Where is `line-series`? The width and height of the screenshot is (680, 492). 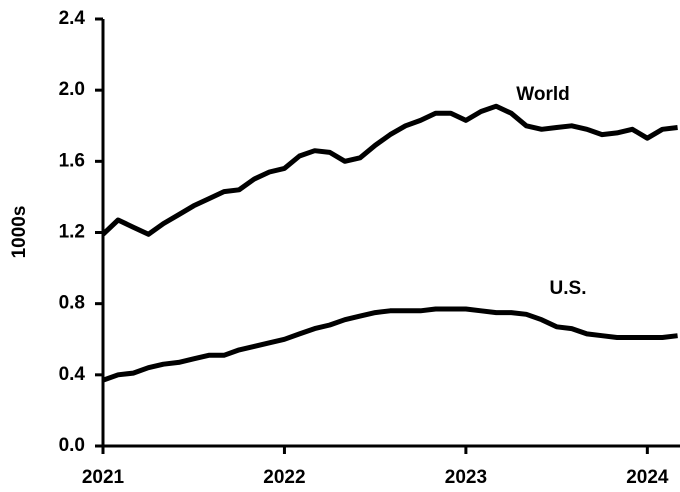
line-series is located at coordinates (390, 344).